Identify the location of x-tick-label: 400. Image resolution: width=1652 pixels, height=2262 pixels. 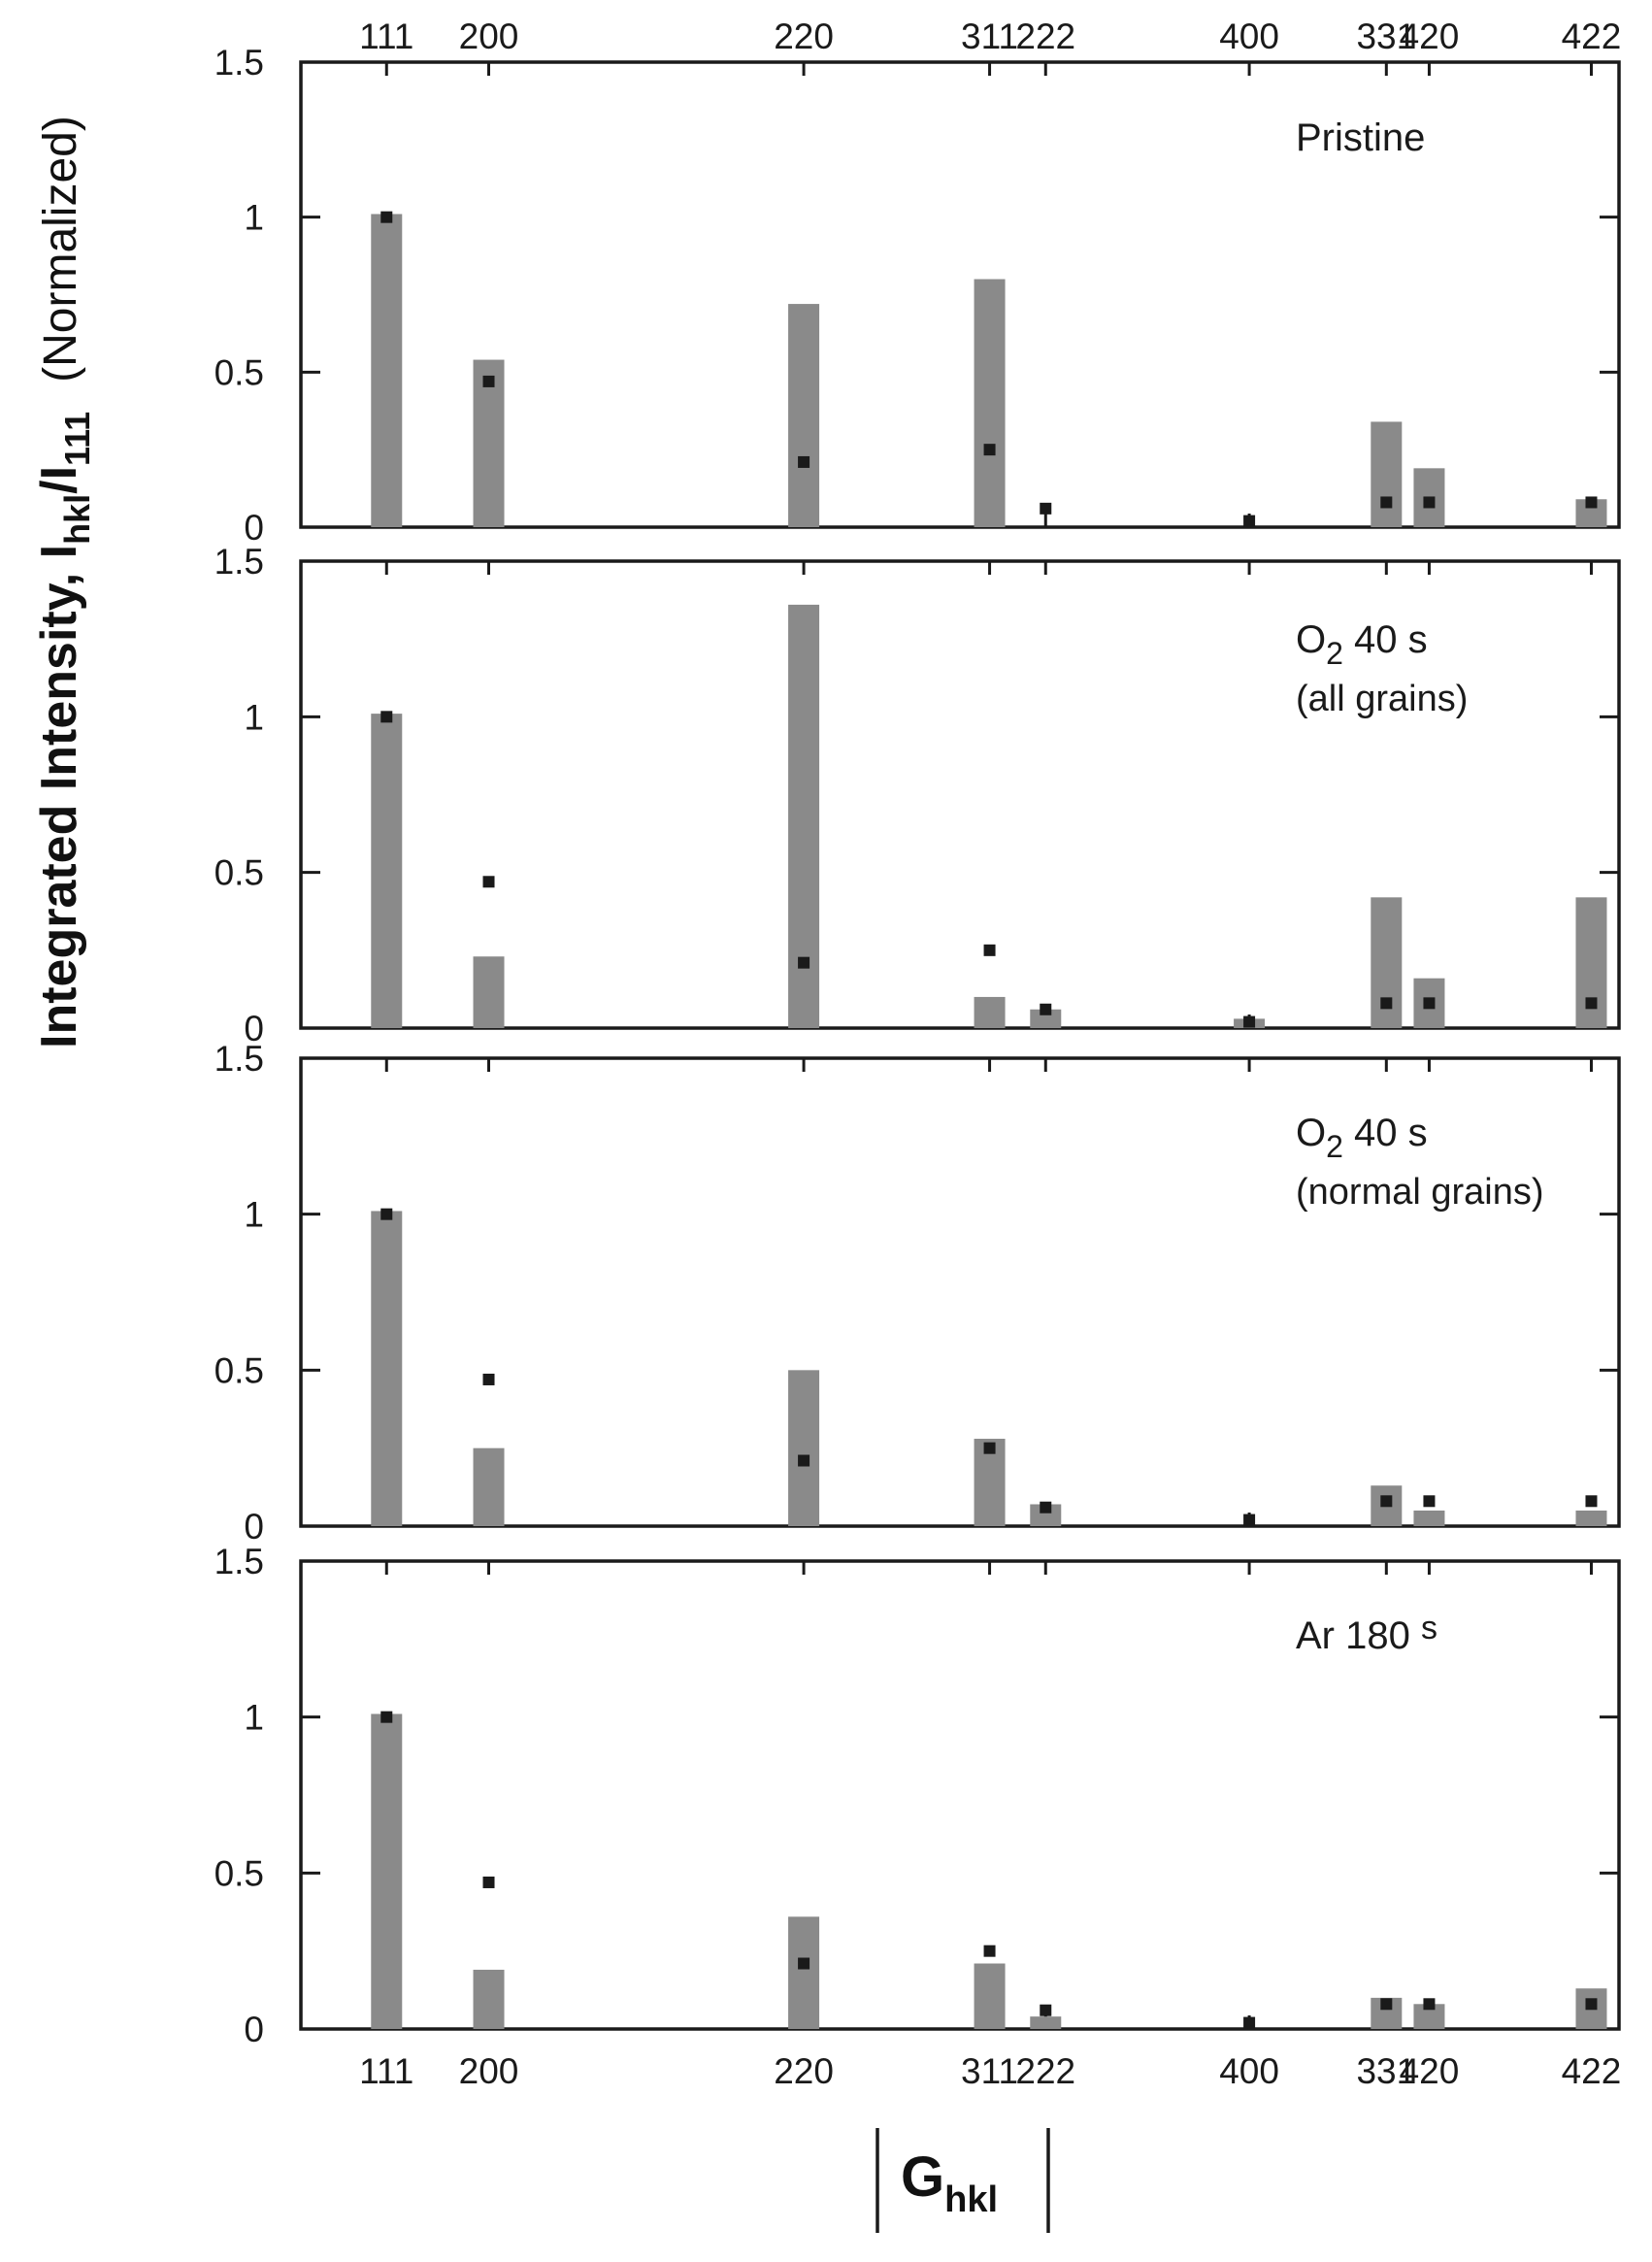
(1249, 2071).